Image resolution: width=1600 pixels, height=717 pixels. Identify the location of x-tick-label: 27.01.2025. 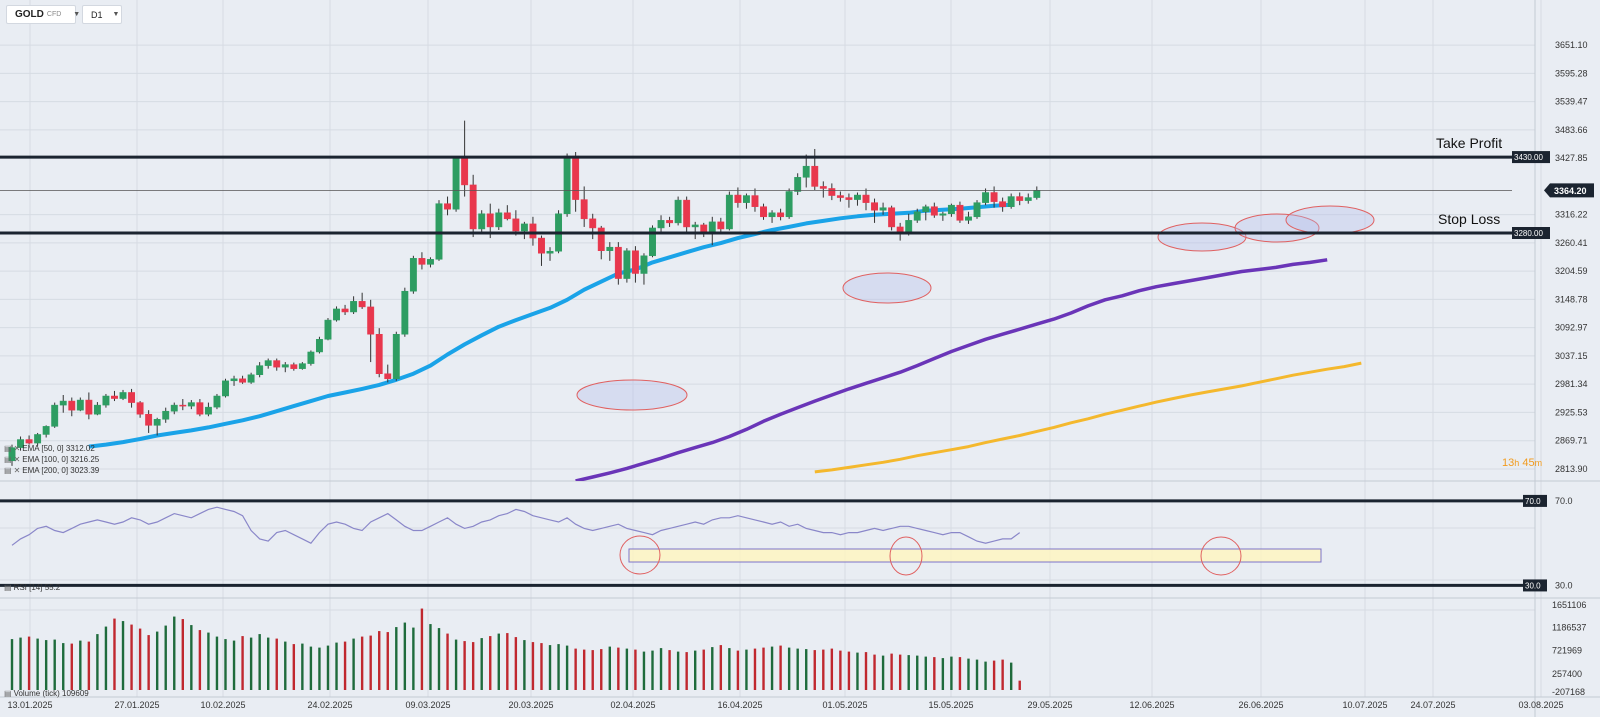
(136, 705).